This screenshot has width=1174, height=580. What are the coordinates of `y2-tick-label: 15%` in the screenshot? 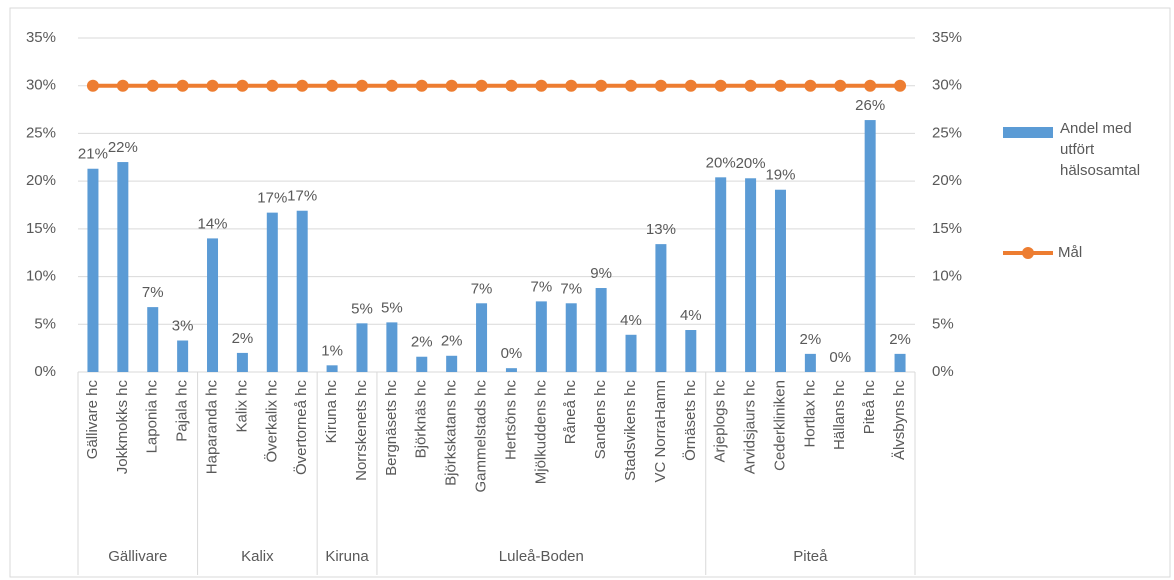 It's located at (947, 228).